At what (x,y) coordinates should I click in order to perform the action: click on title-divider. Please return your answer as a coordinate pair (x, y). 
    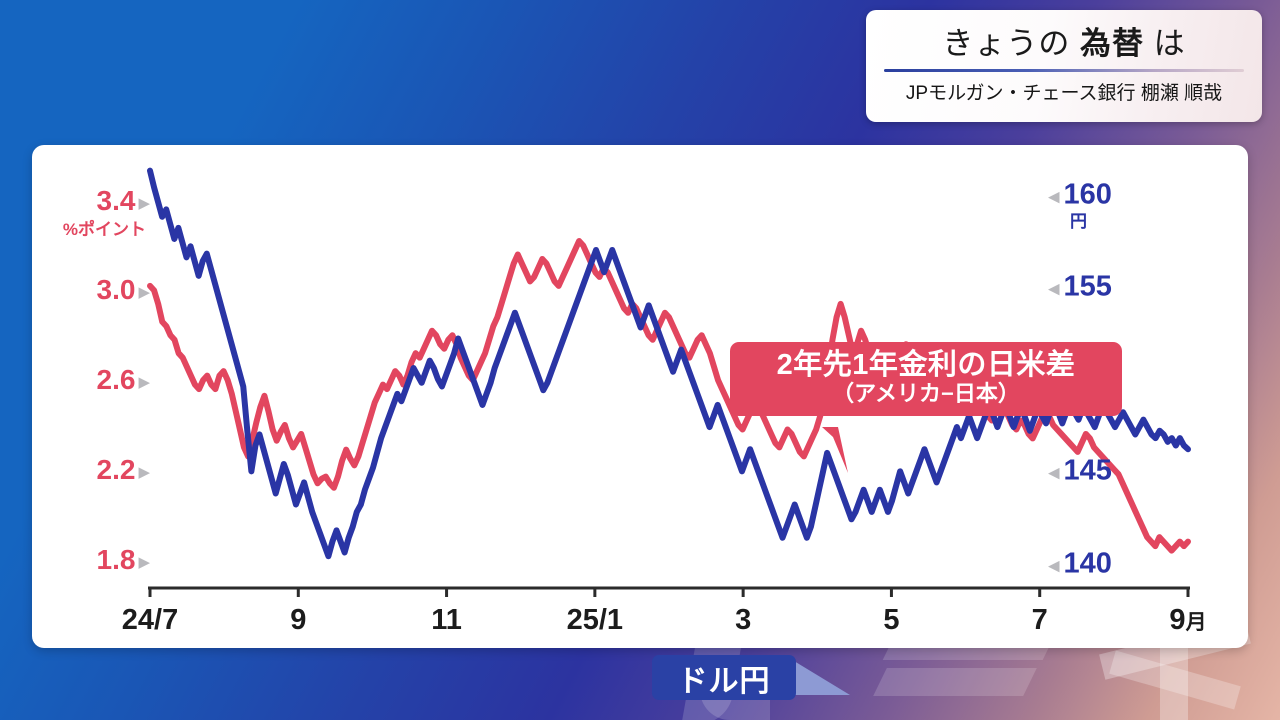
    Looking at the image, I should click on (1064, 70).